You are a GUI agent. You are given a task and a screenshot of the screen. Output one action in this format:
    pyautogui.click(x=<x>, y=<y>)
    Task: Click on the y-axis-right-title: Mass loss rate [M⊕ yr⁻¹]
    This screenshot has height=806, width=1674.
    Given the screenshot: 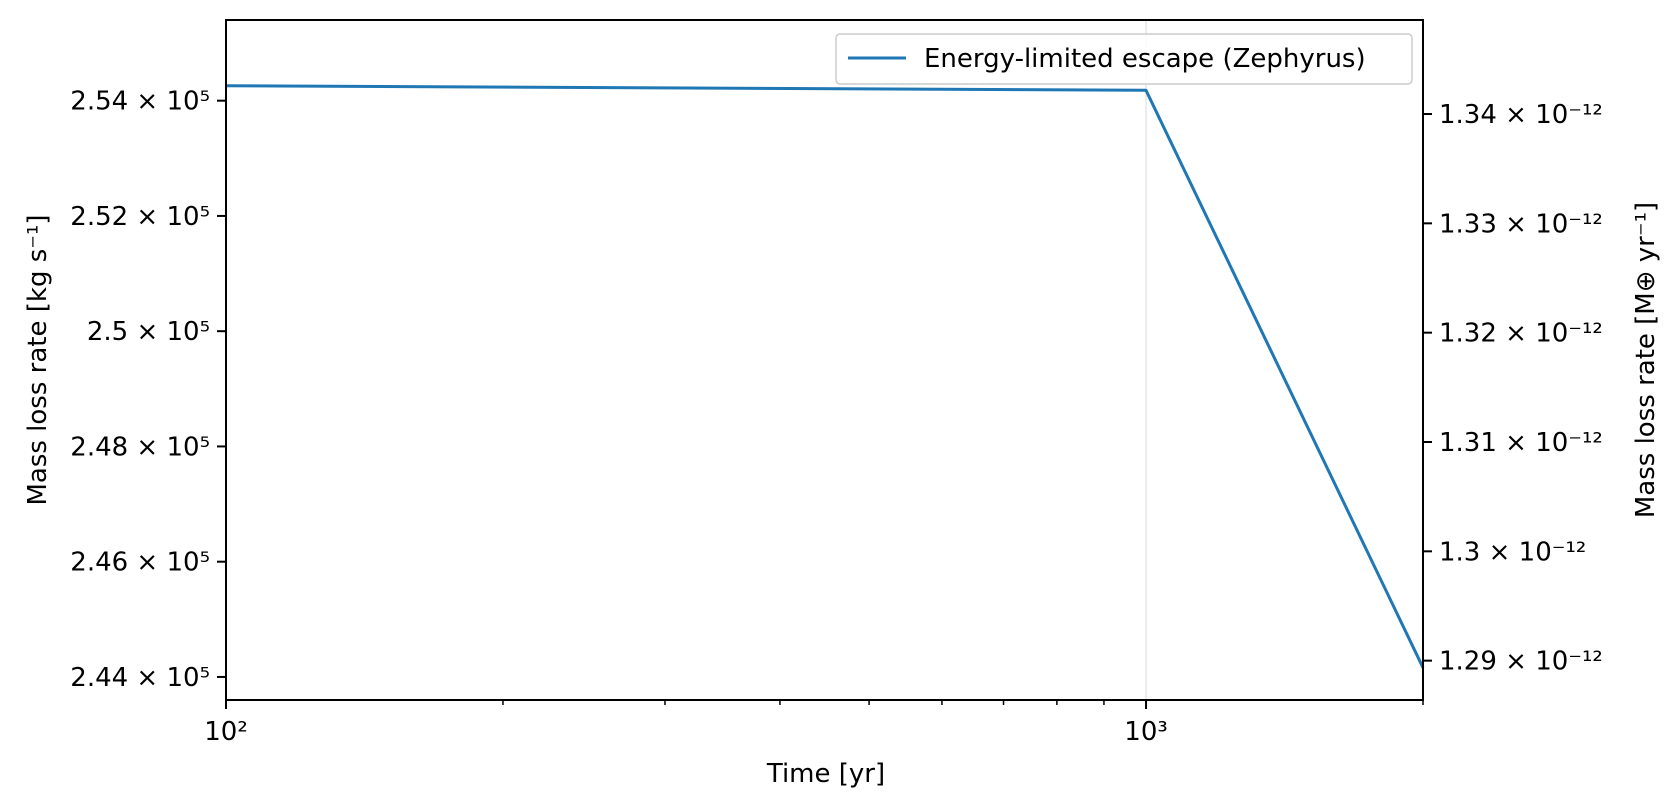 What is the action you would take?
    pyautogui.click(x=1646, y=360)
    